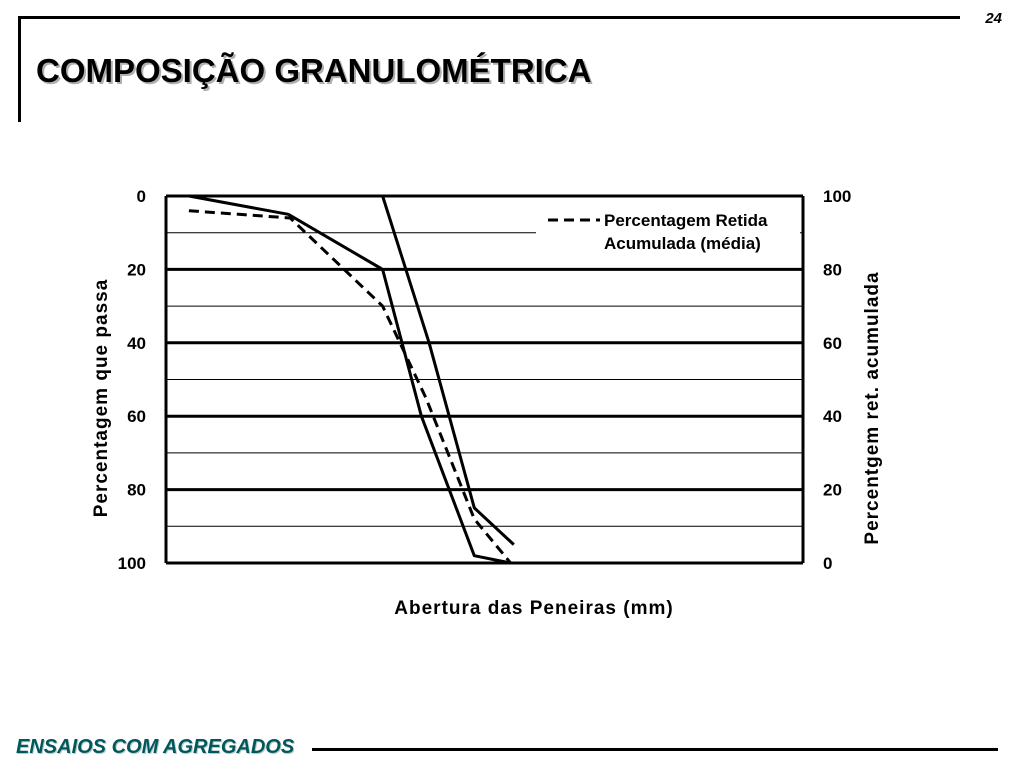 This screenshot has height=768, width=1024. Describe the element at coordinates (136, 269) in the screenshot. I see `left-tick-label: 20` at that location.